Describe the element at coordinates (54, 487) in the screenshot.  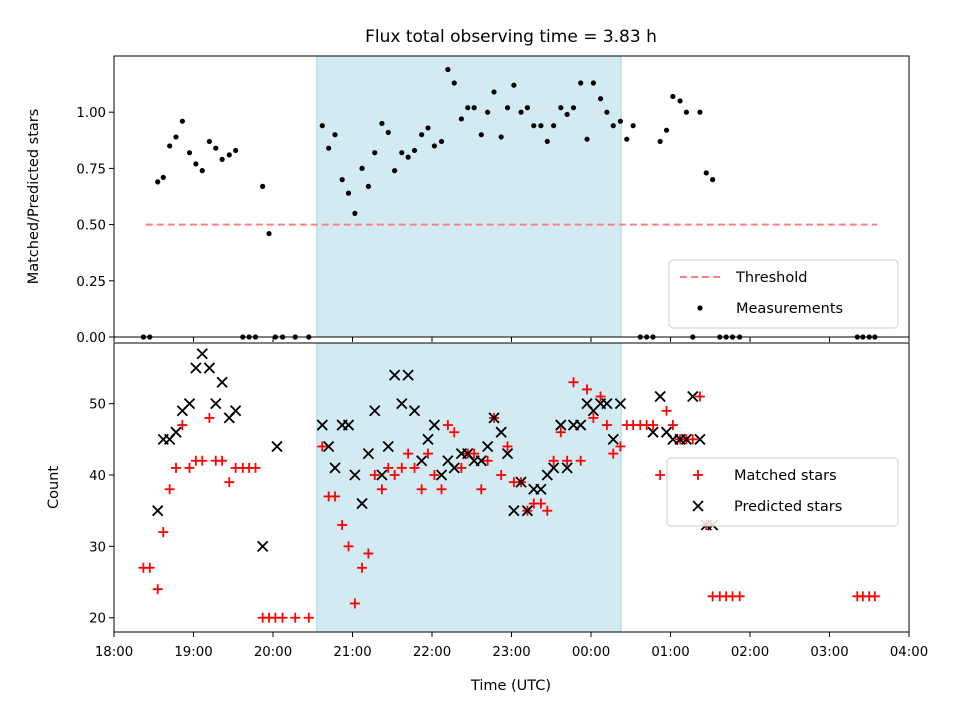
I see `bottom-y-axis-label: Count` at that location.